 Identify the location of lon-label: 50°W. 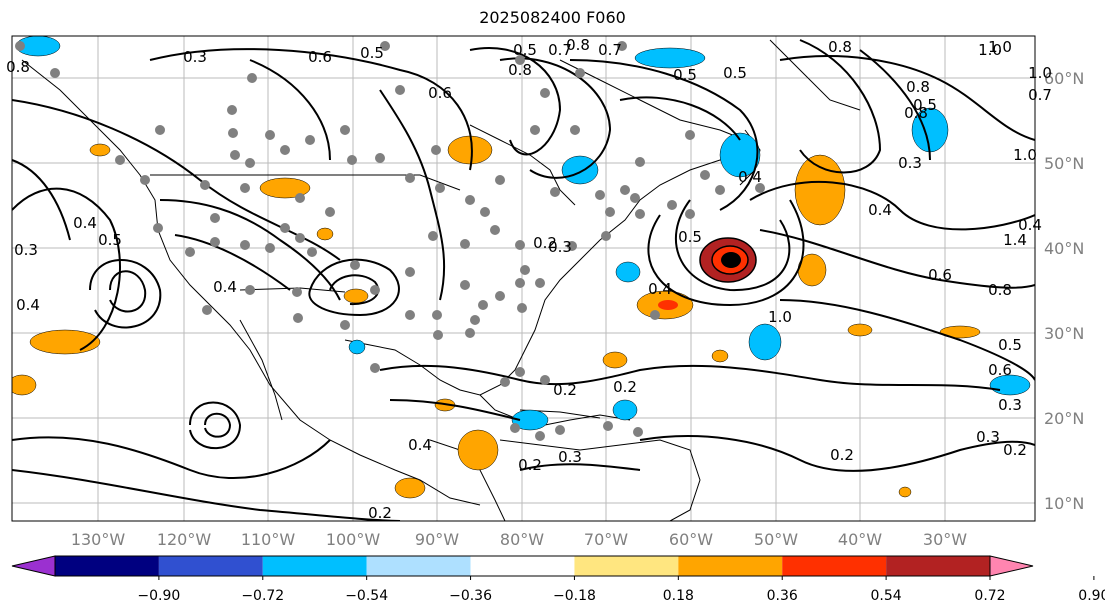
(776, 539).